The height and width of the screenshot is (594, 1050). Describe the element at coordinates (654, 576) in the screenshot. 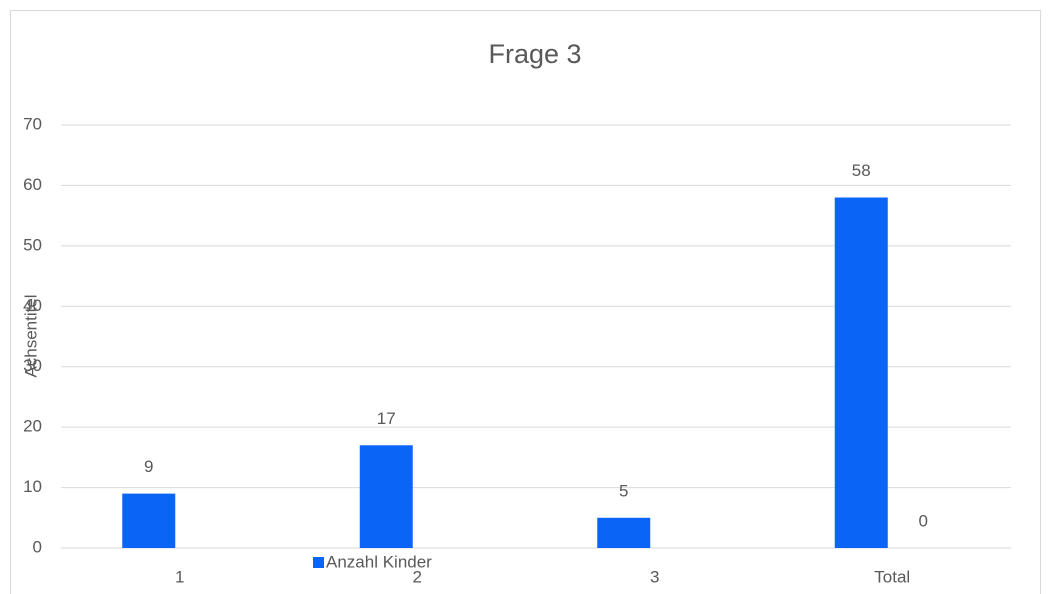

I see `x-tick-label: 3` at that location.